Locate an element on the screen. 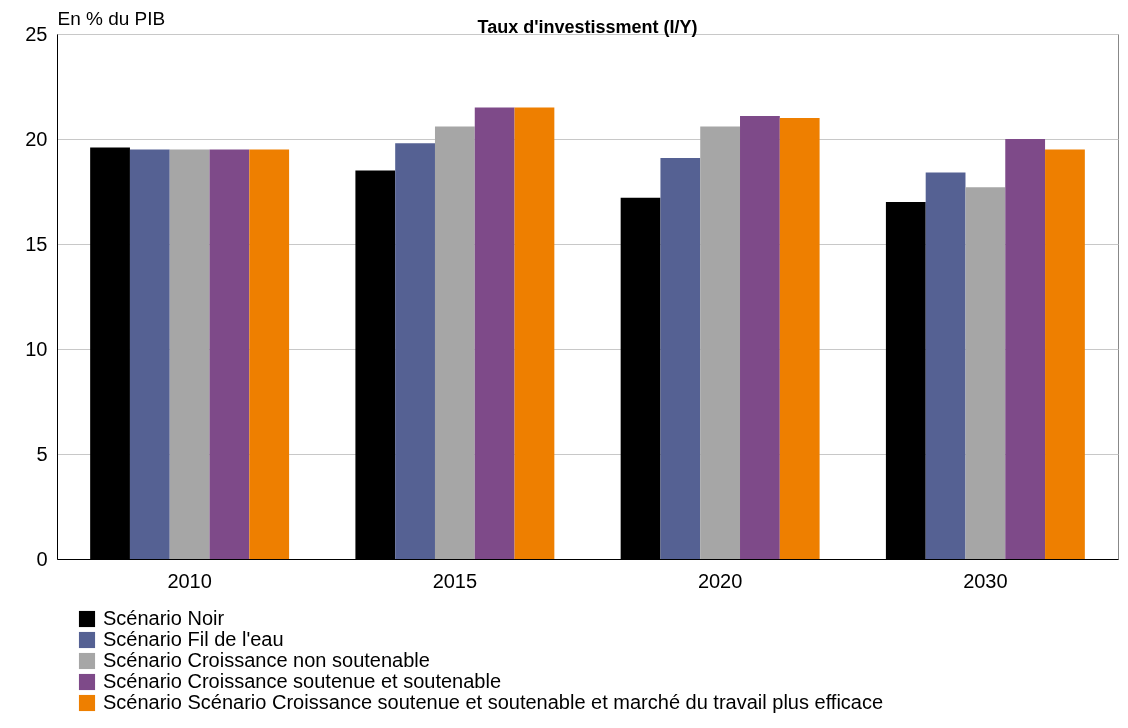  legend-label: Scénario Croissance non soutenable is located at coordinates (266, 660).